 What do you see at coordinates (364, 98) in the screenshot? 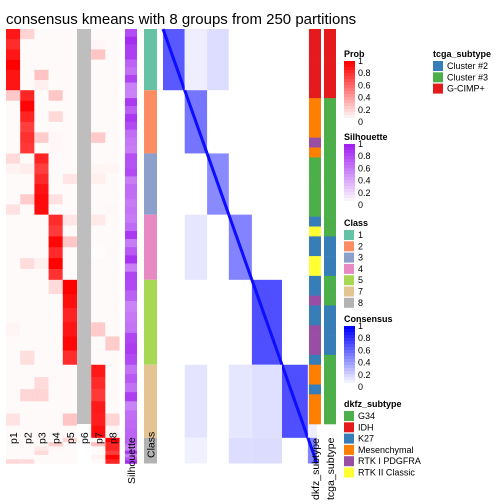
I see `prob-legend-tick: 0.4` at bounding box center [364, 98].